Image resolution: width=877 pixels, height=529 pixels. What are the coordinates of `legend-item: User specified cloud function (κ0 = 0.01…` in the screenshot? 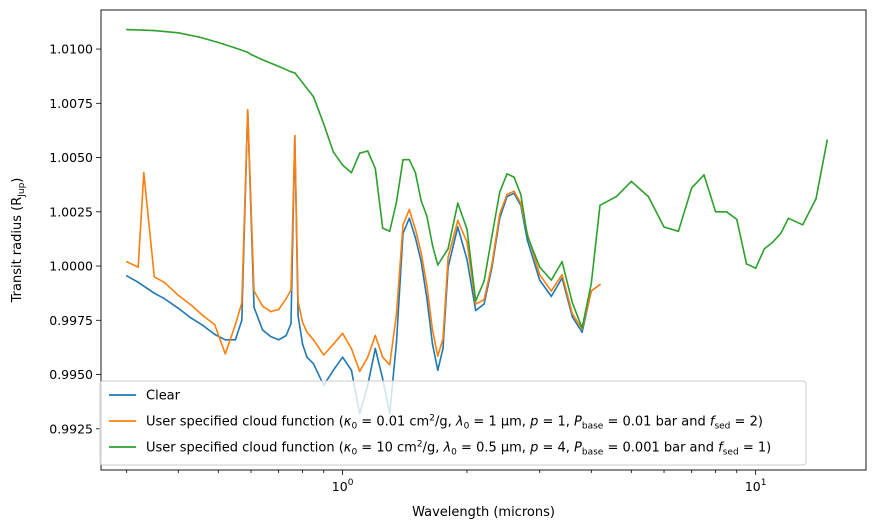 It's located at (436, 423).